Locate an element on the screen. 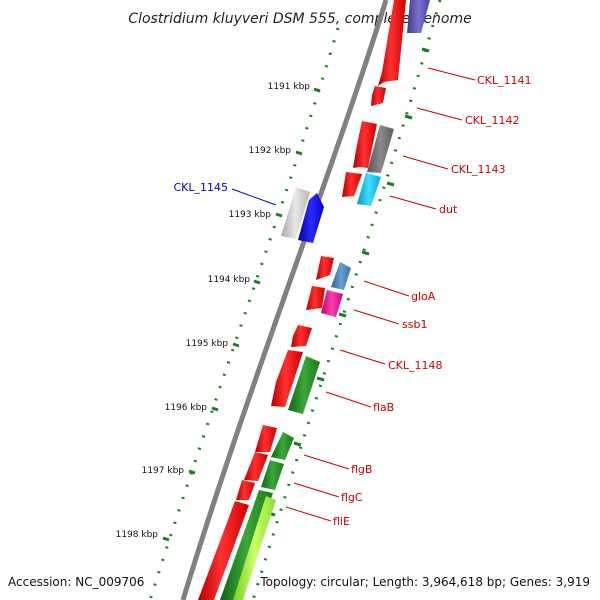 Image resolution: width=600 pixels, height=600 pixels. gene-label-ssb1: ssb1 is located at coordinates (414, 324).